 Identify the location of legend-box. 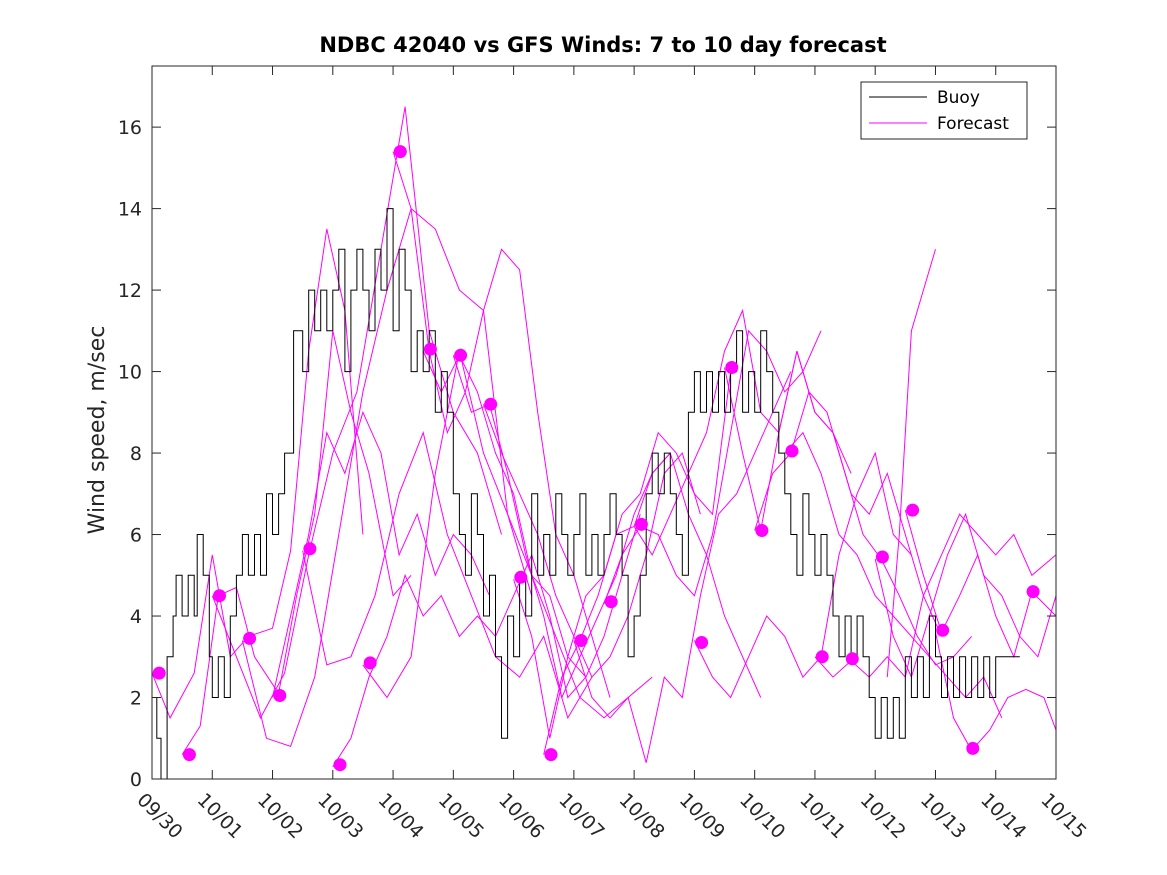
(944, 110).